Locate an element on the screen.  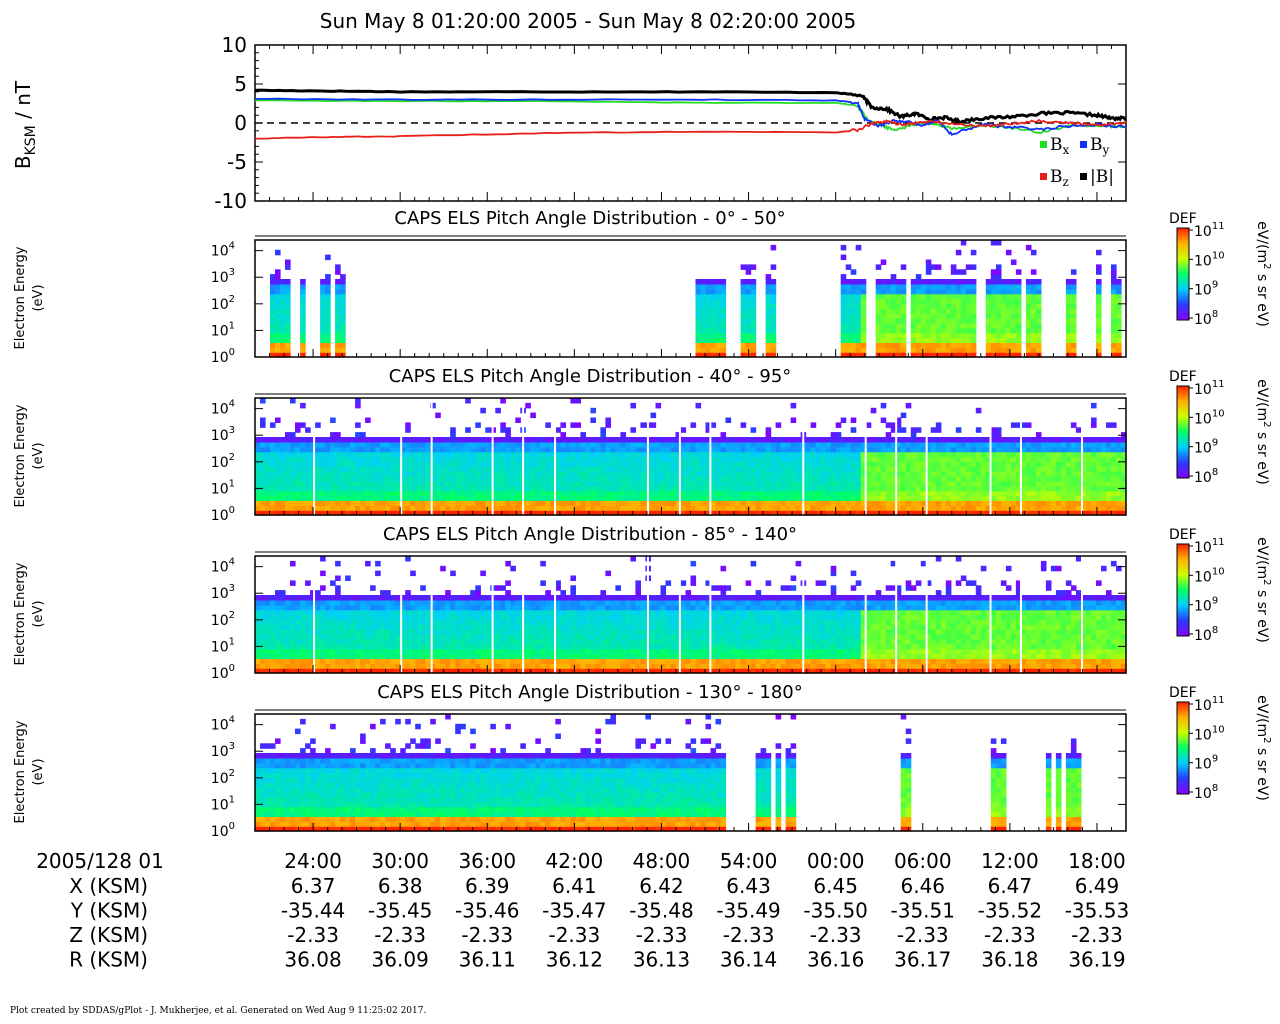
tick-exponent: 10 is located at coordinates (1218, 413).